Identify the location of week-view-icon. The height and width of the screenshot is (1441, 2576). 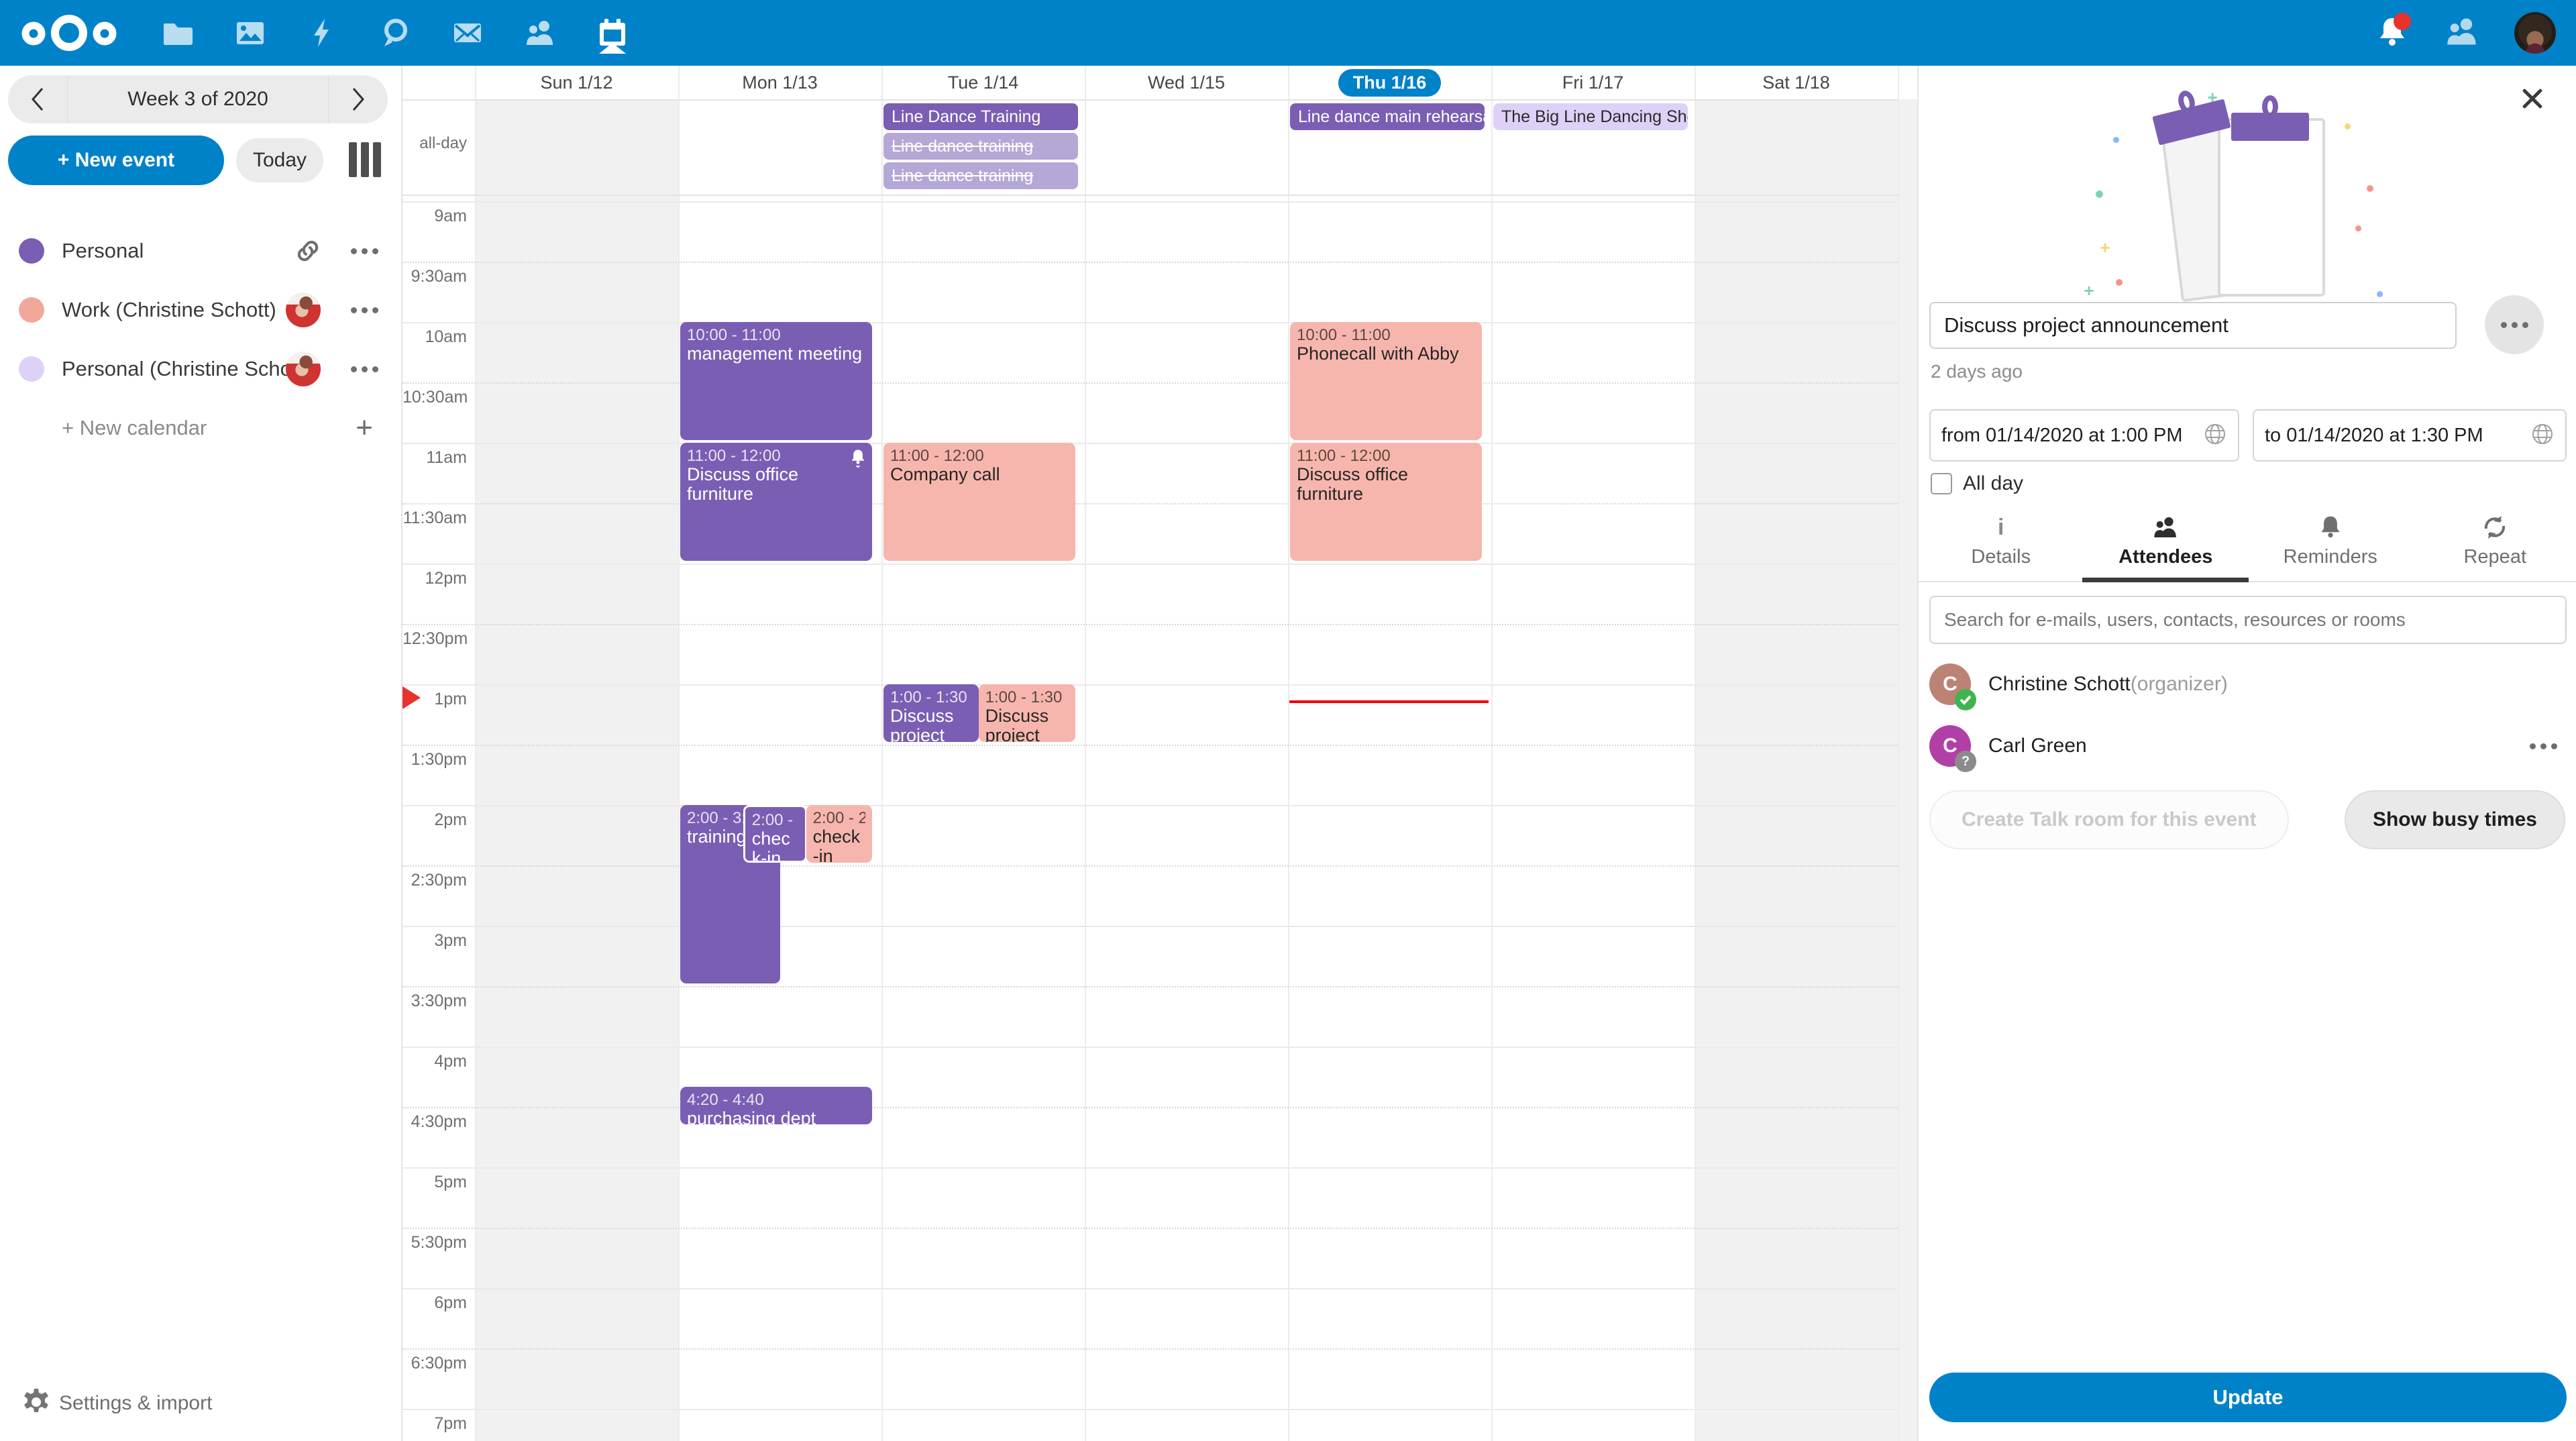
(365, 159).